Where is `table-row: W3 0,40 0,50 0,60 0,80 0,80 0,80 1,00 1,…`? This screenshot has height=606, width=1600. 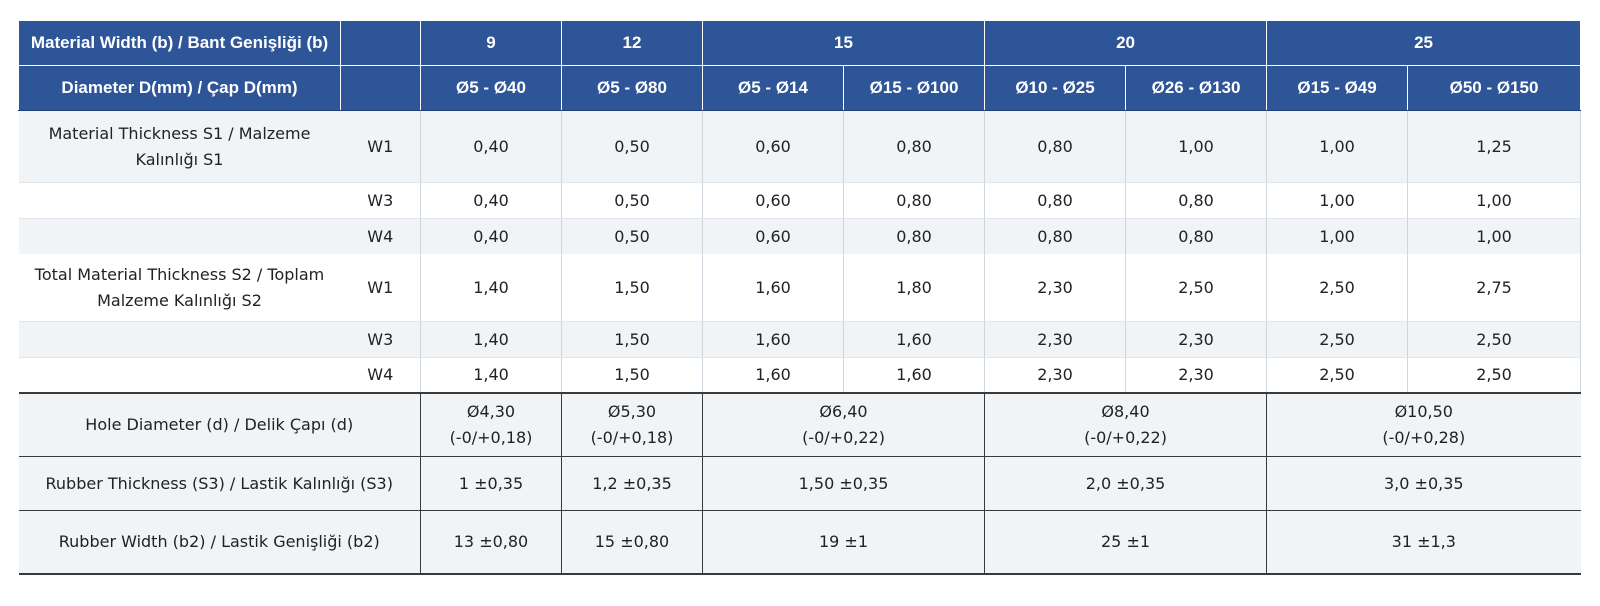
table-row: W3 0,40 0,50 0,60 0,80 0,80 0,80 1,00 1,… is located at coordinates (800, 200).